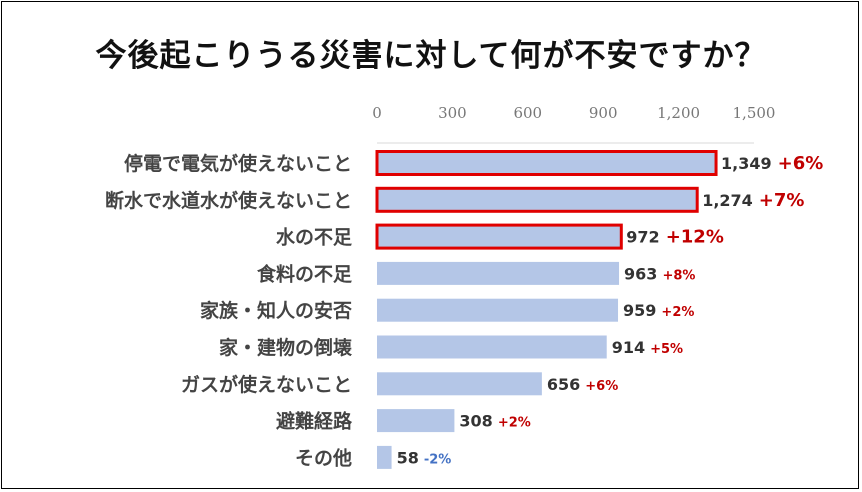 The width and height of the screenshot is (862, 492). Describe the element at coordinates (727, 200) in the screenshot. I see `value-label: 1,274` at that location.